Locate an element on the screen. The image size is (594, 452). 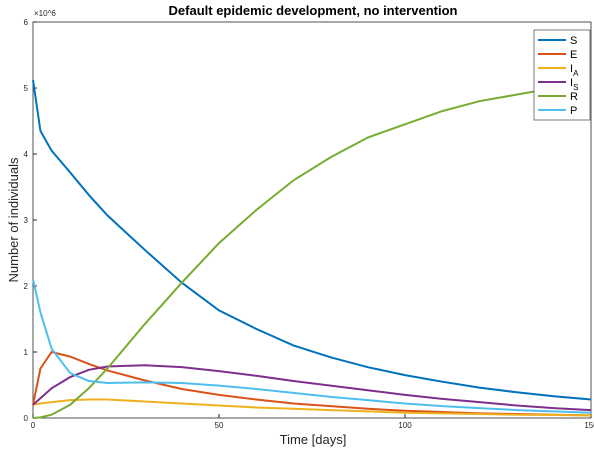
y-tick-label: 0 is located at coordinates (26, 418).